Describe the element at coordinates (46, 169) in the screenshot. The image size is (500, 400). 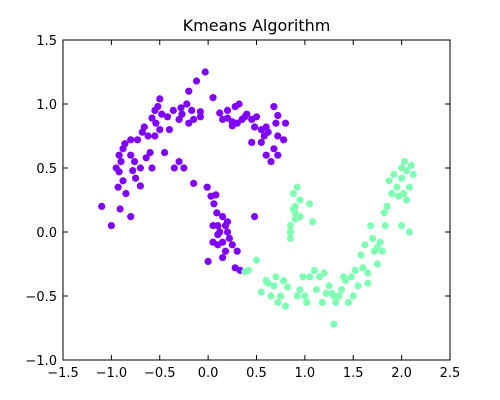
I see `y-tick-label: 0.5` at that location.